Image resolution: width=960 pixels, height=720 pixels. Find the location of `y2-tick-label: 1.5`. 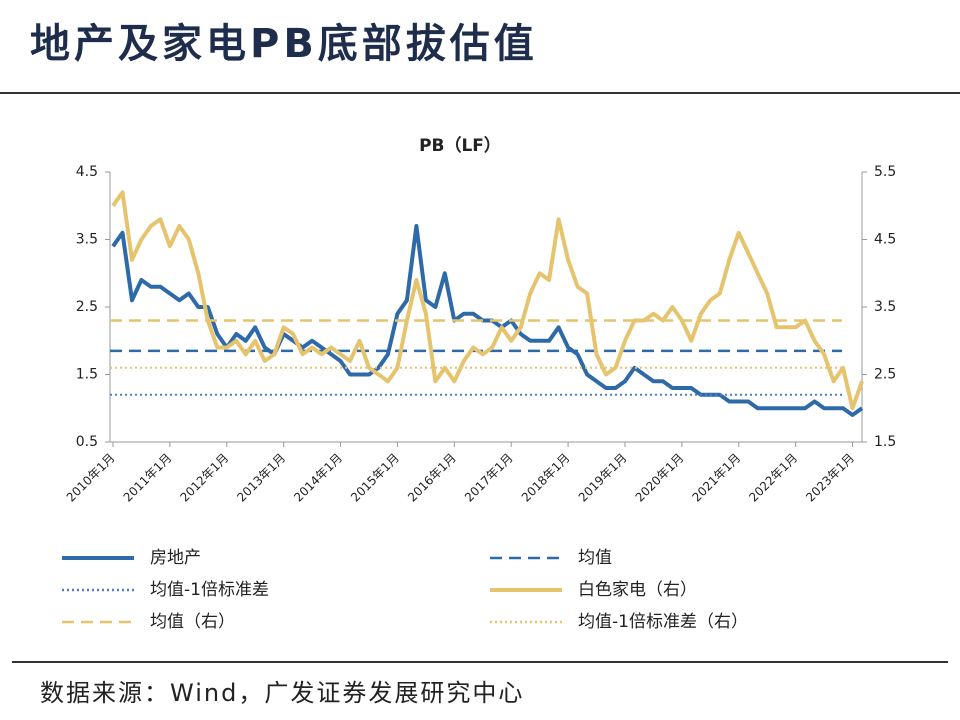

y2-tick-label: 1.5 is located at coordinates (885, 442).